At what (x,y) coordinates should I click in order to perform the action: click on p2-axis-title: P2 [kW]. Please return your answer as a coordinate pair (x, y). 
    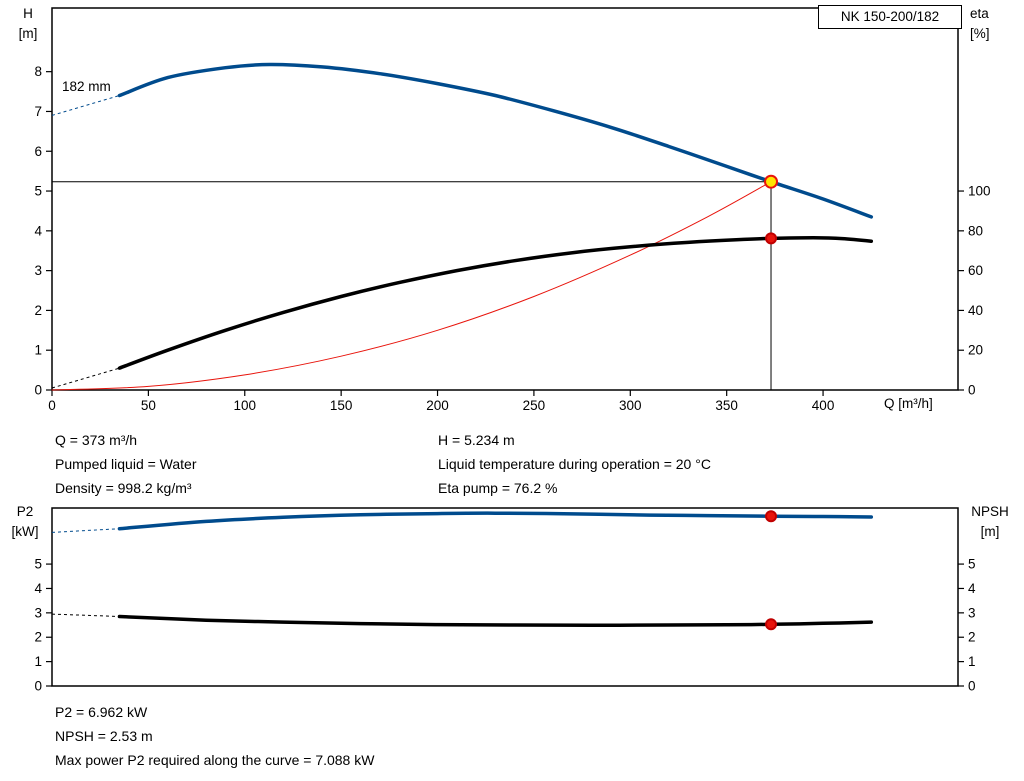
    Looking at the image, I should click on (25, 522).